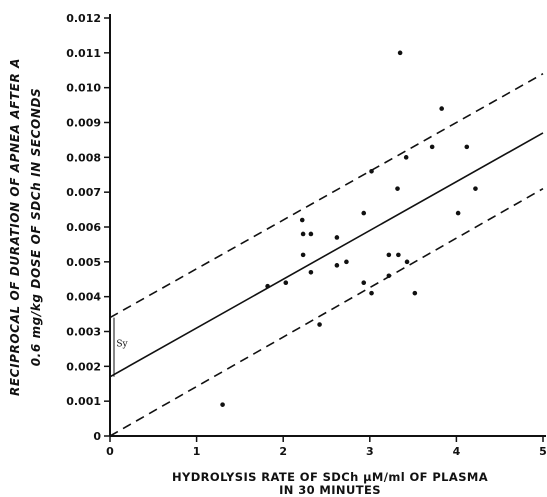 This screenshot has width=547, height=497. Describe the element at coordinates (83, 18) in the screenshot. I see `y-tick-label: 0.012` at that location.